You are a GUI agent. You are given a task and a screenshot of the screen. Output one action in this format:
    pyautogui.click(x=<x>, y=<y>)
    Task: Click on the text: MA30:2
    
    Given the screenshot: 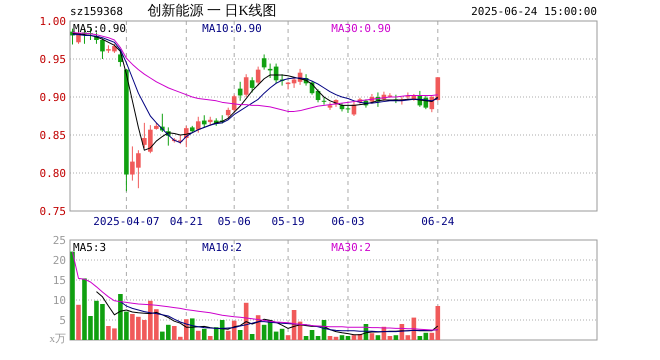 What is the action you would take?
    pyautogui.click(x=351, y=247)
    